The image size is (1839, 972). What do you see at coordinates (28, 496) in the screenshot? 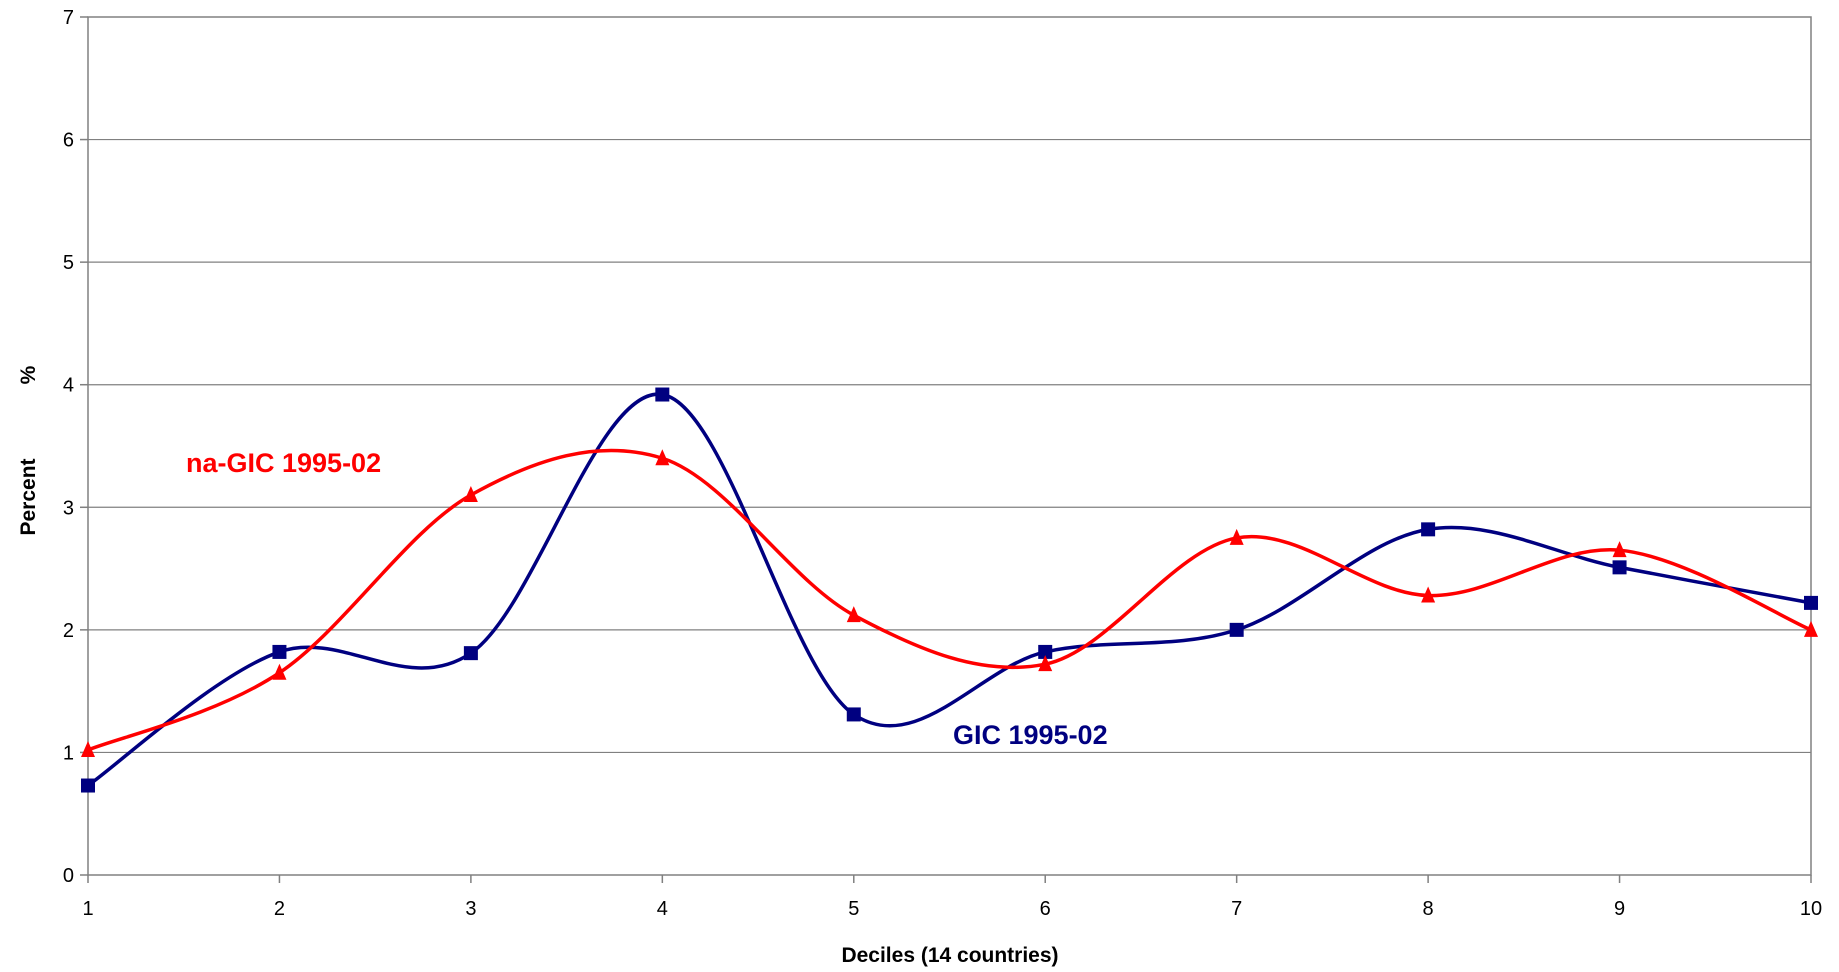
I see `y-axis-title: Percent` at bounding box center [28, 496].